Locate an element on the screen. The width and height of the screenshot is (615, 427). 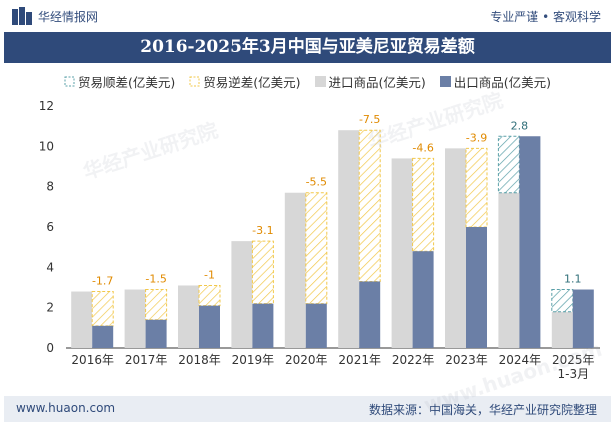
deficit-swatch-icon is located at coordinates (194, 81).